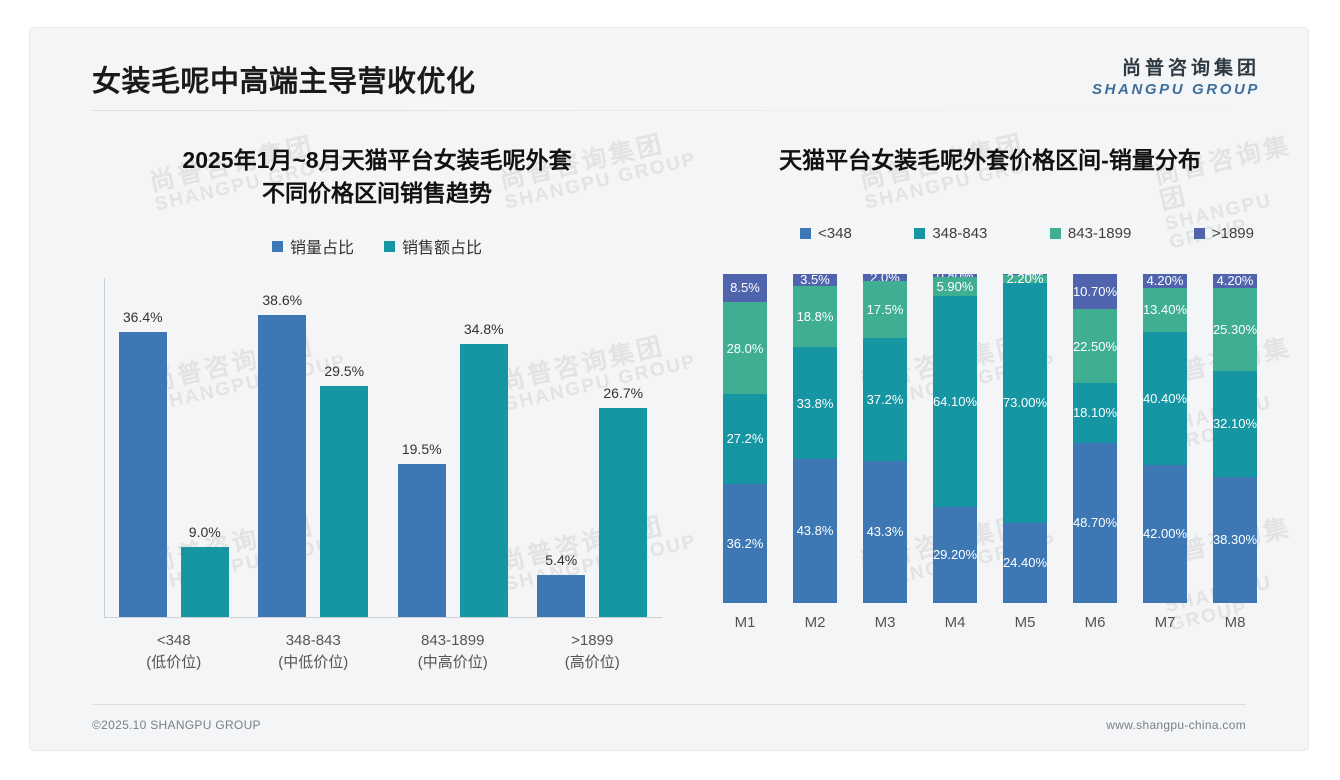  What do you see at coordinates (1232, 233) in the screenshot?
I see `legend-label: >1899` at bounding box center [1232, 233].